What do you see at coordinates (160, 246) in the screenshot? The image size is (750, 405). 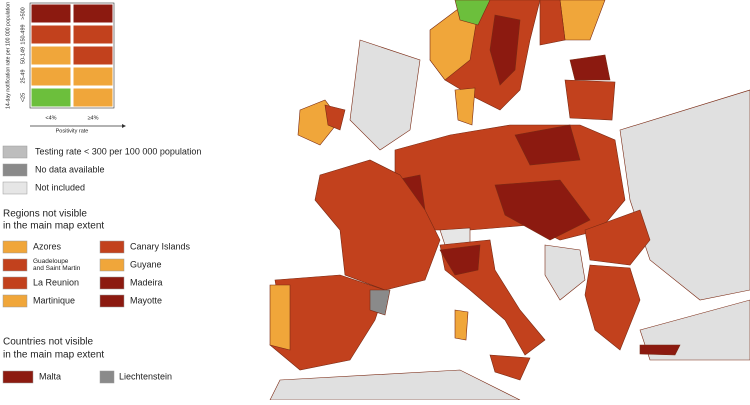 I see `legend-label: Canary Islands` at bounding box center [160, 246].